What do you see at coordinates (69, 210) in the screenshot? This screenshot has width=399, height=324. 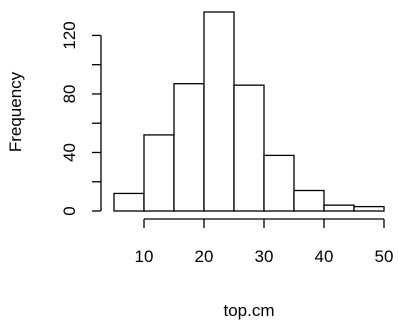 I see `y-tick-label: 0` at bounding box center [69, 210].